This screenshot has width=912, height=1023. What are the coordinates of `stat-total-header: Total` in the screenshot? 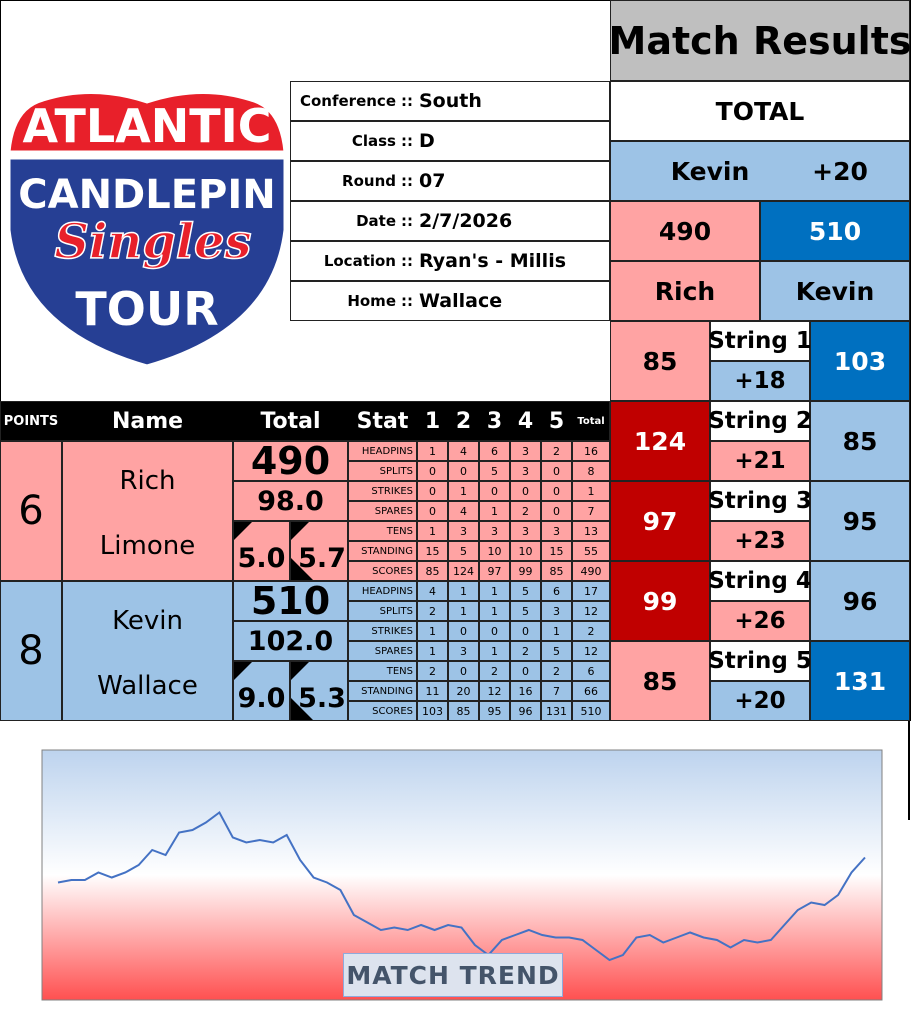 It's located at (591, 421).